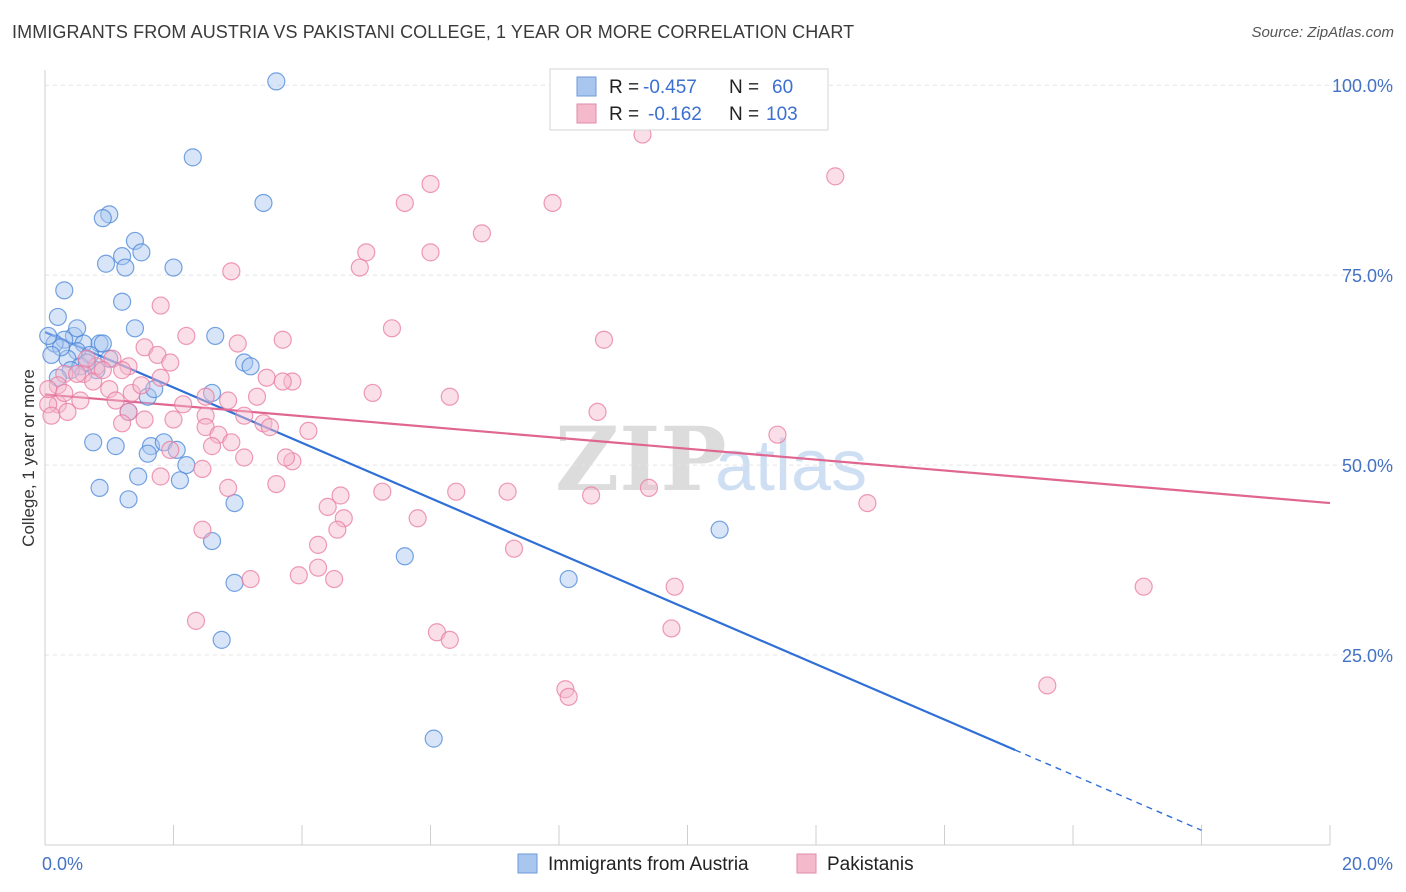 The height and width of the screenshot is (892, 1406). Describe the element at coordinates (1362, 371) in the screenshot. I see `y-tick-labels: 100.0% 75.0% 50.0% 25.0%` at that location.